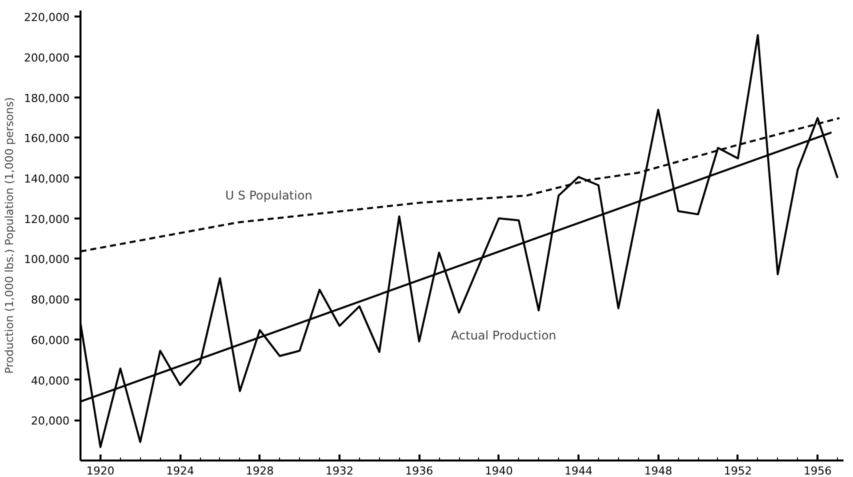 The height and width of the screenshot is (477, 853). What do you see at coordinates (50, 381) in the screenshot?
I see `y-tick-label: 40,000` at bounding box center [50, 381].